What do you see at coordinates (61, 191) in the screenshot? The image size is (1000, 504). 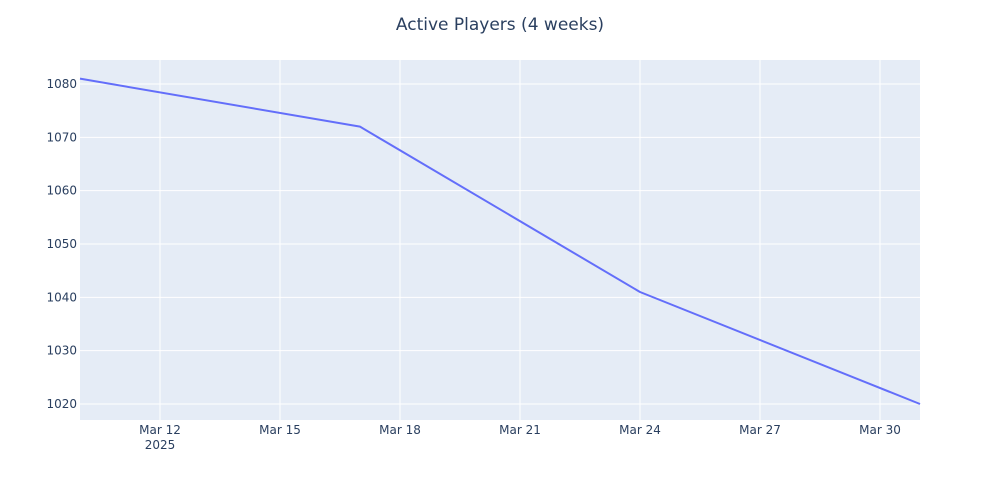 I see `y-tick-label: 1060` at bounding box center [61, 191].